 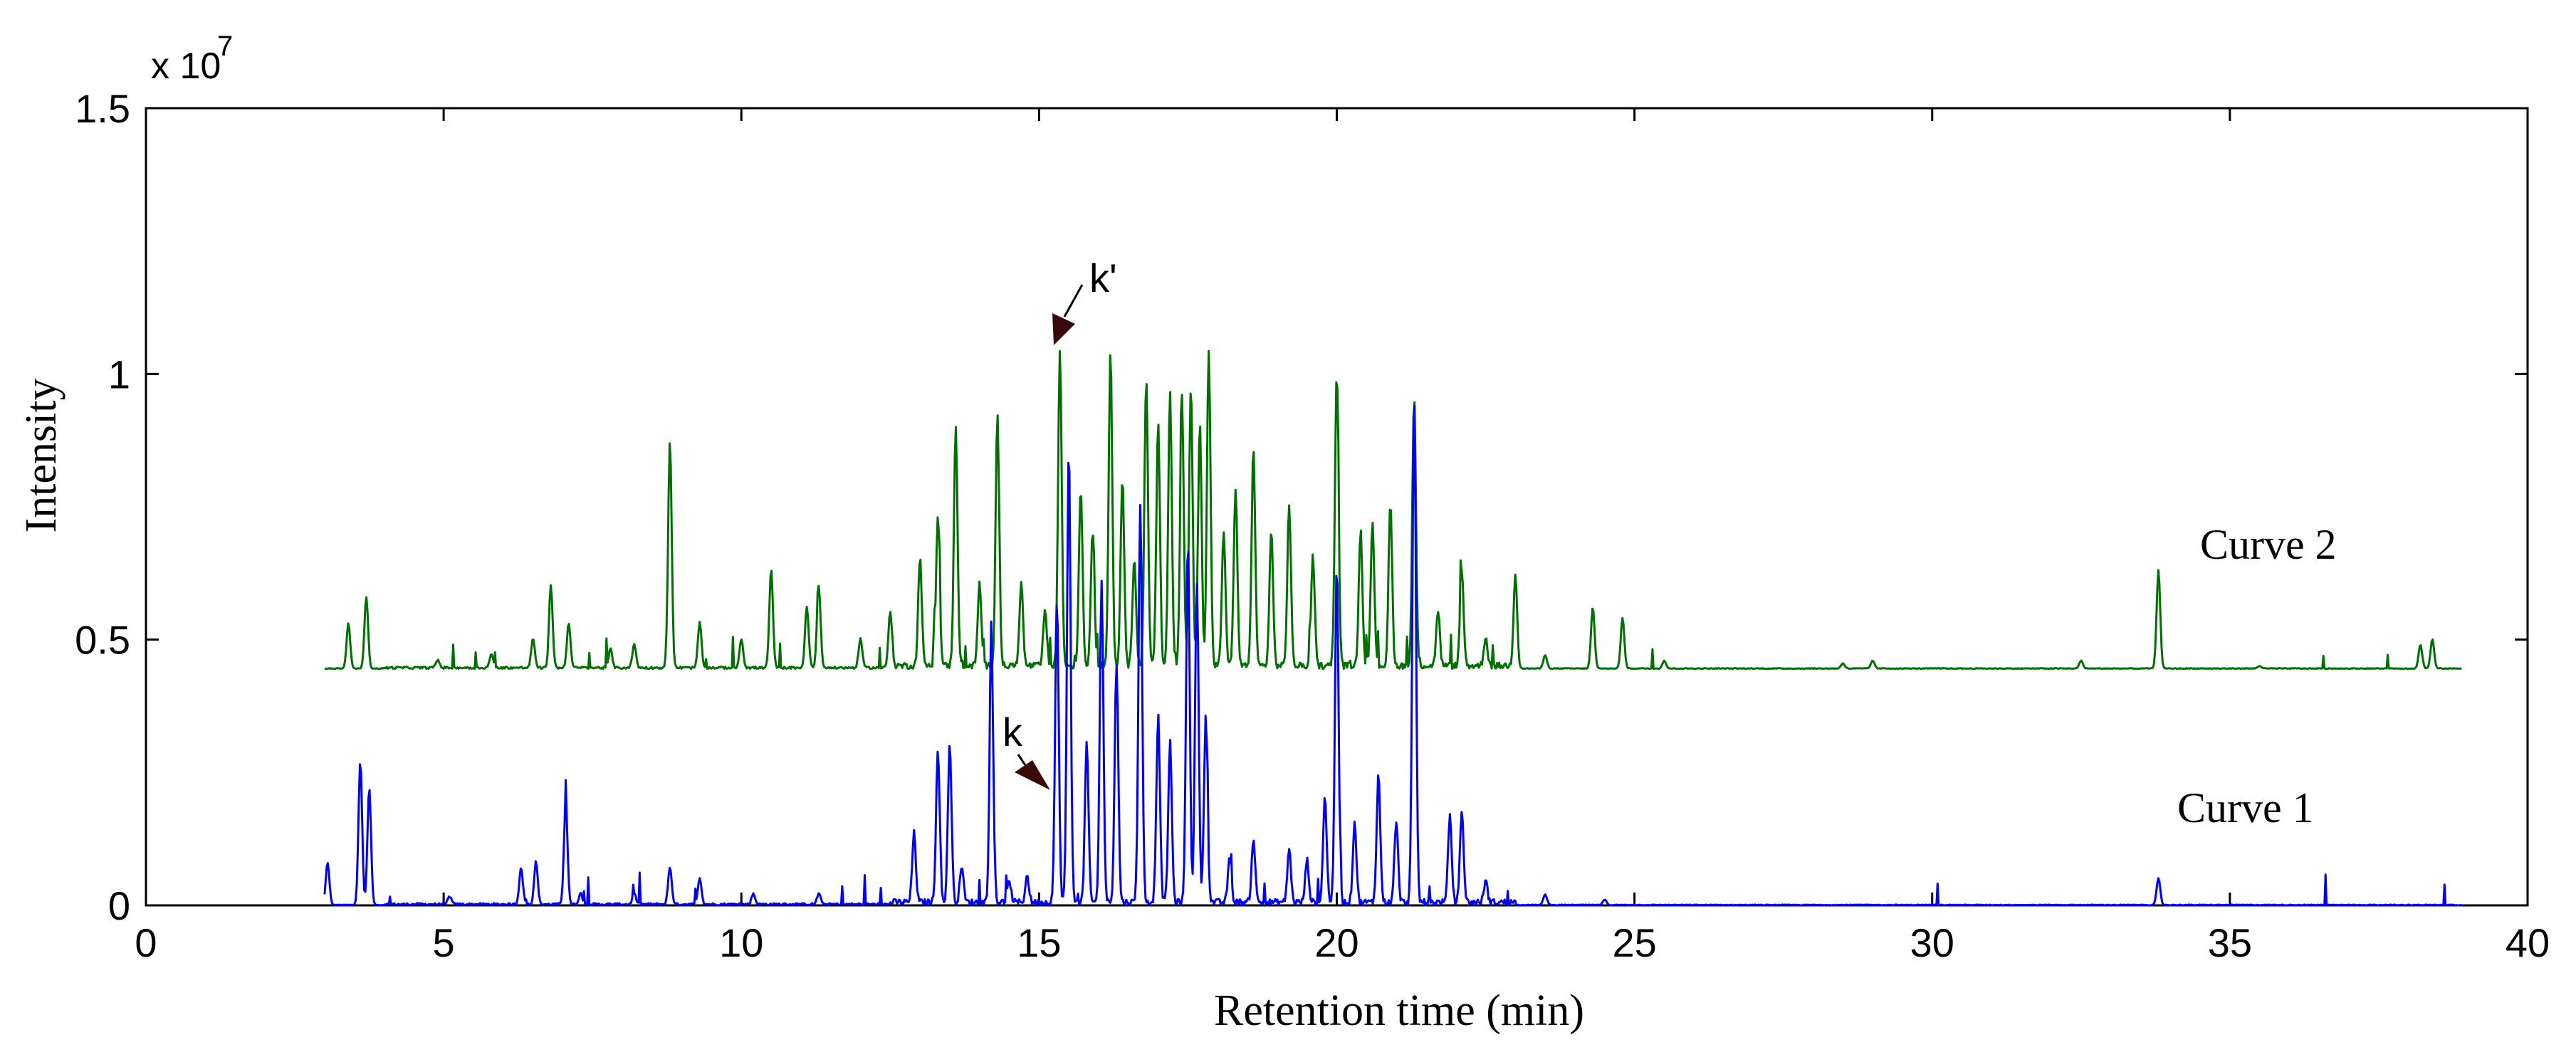 What do you see at coordinates (102, 108) in the screenshot?
I see `y-tick-label: 1.5` at bounding box center [102, 108].